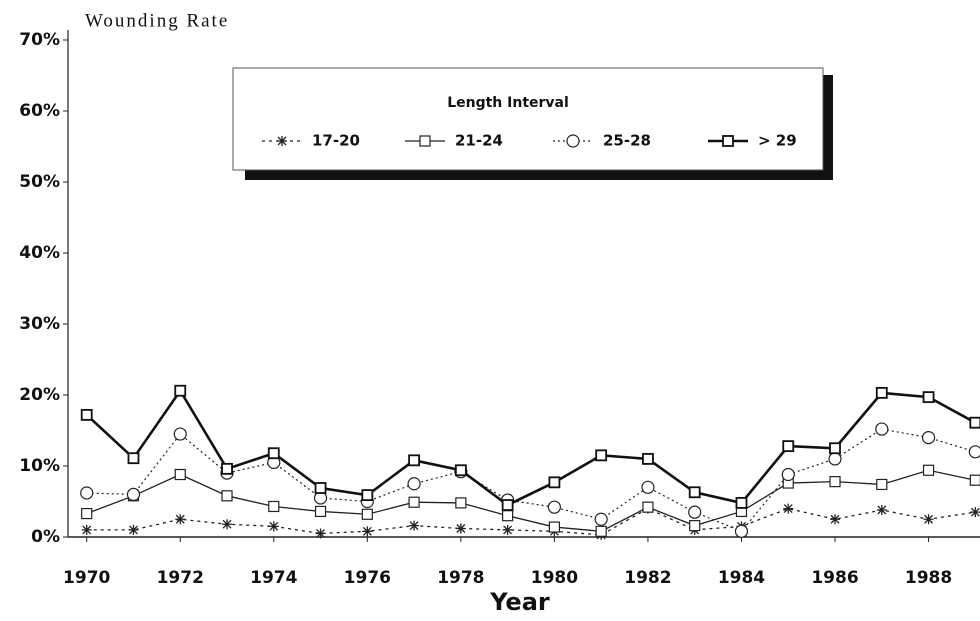 The image size is (980, 621). I want to click on y-tick-label: 40%, so click(39, 253).